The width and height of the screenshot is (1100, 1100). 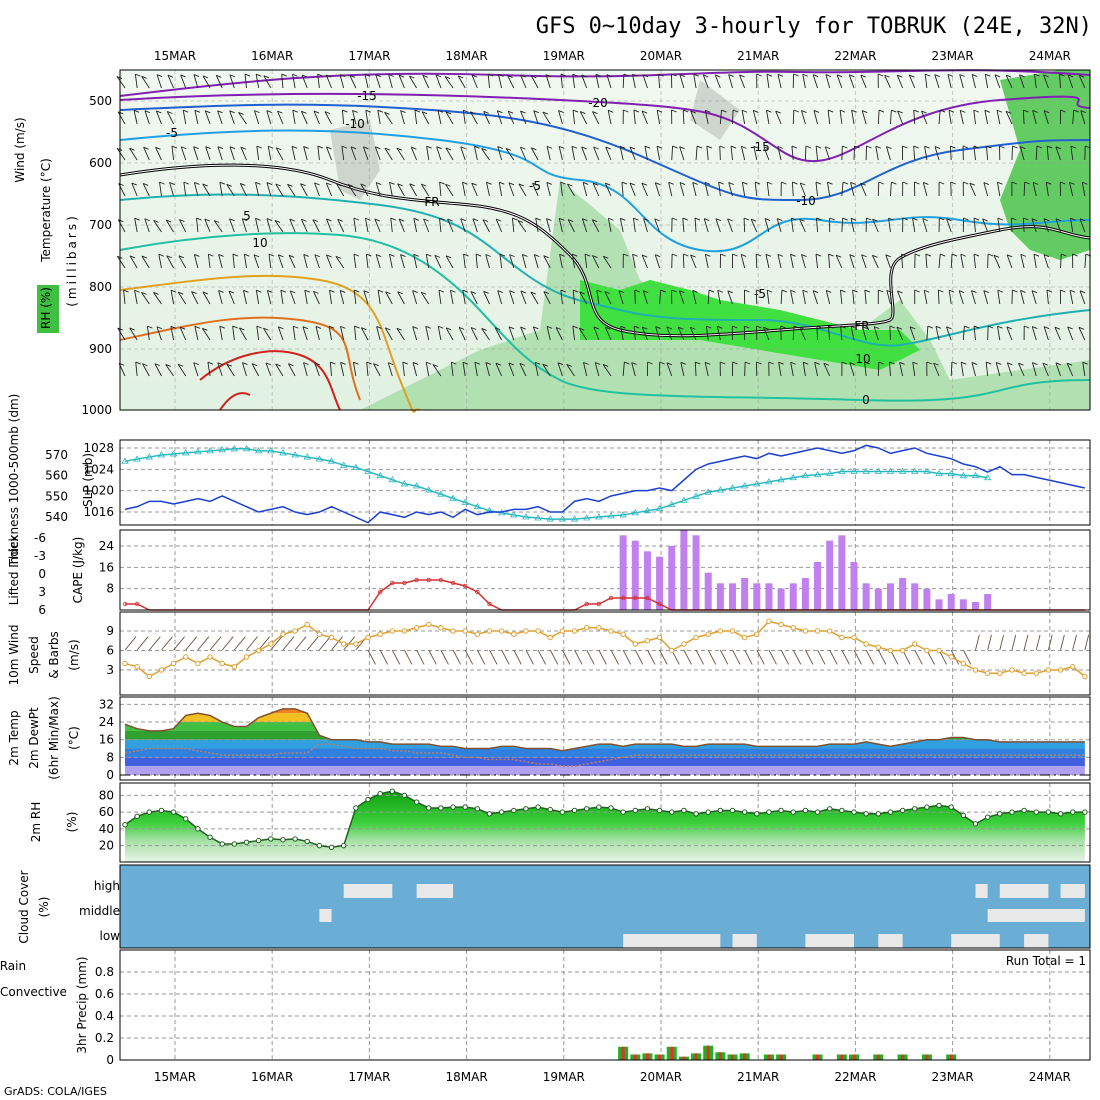 What do you see at coordinates (96, 410) in the screenshot?
I see `upper-ytick-label: 1000` at bounding box center [96, 410].